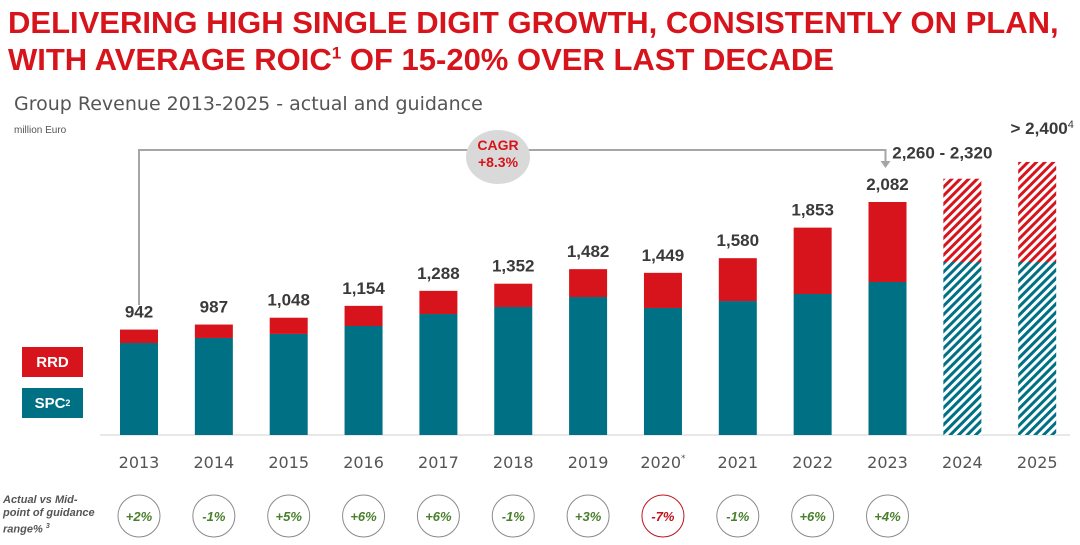 Image resolution: width=1080 pixels, height=545 pixels. I want to click on legend-rrd-label: RRD, so click(52, 362).